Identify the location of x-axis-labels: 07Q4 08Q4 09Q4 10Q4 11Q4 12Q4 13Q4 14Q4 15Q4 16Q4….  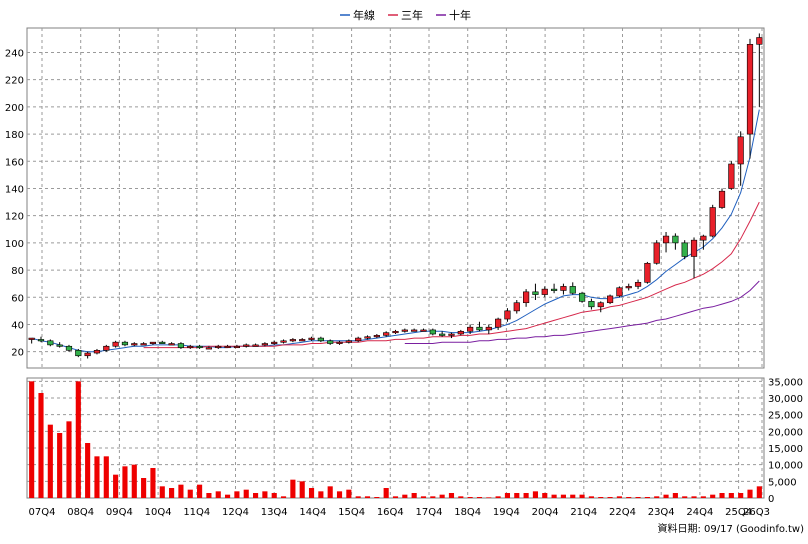
(399, 512).